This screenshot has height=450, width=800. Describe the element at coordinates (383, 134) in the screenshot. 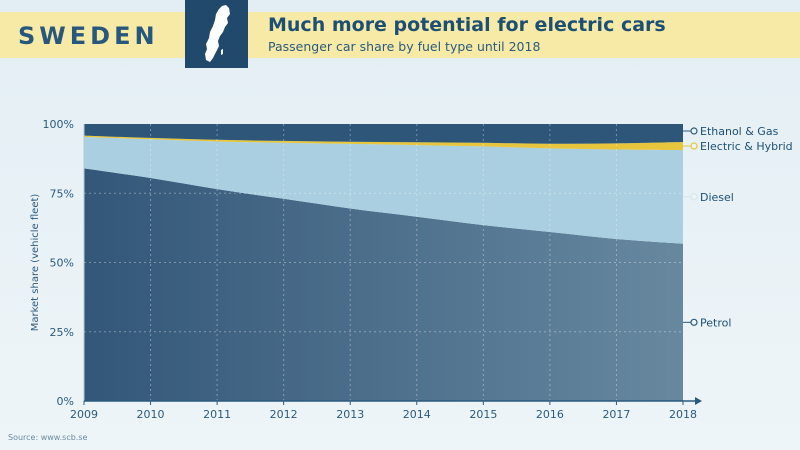

I see `area-ethanol-gas` at that location.